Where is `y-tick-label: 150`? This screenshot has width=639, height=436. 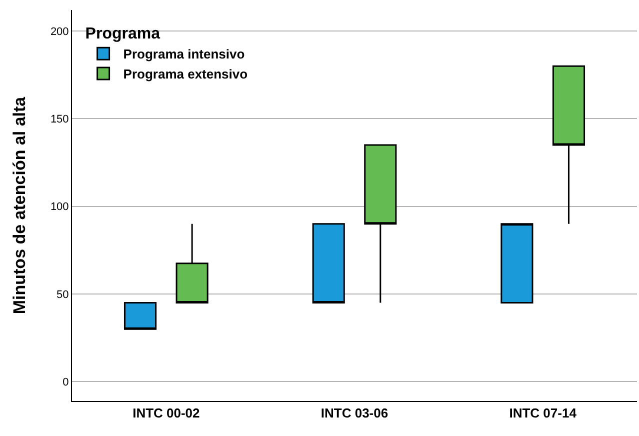
y-tick-label: 150 is located at coordinates (59, 120).